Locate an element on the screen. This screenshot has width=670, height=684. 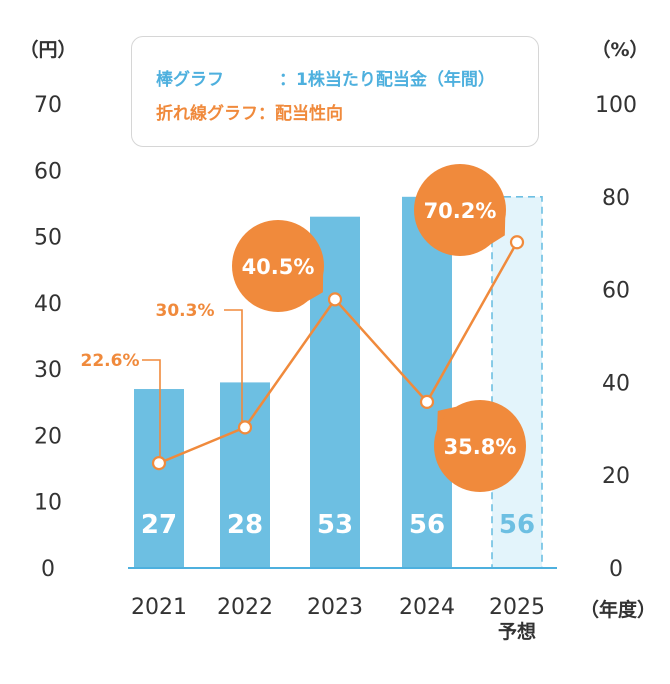
right-tick-label: 0 is located at coordinates (616, 569).